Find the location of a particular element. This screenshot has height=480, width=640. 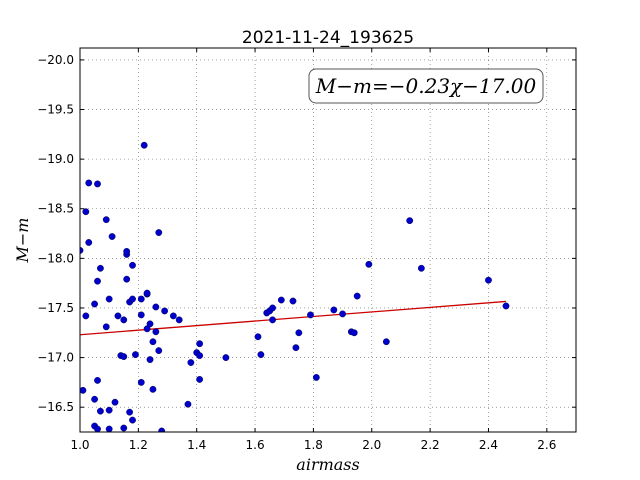

x-tick-label: 1.2 is located at coordinates (138, 445).